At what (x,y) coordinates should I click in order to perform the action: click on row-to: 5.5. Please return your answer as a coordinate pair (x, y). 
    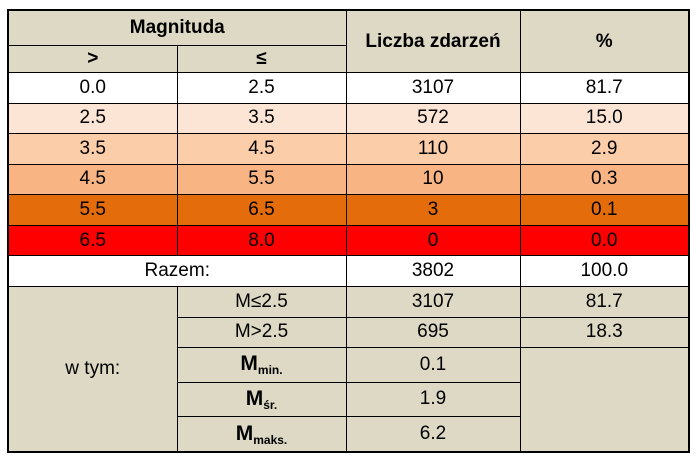
    Looking at the image, I should click on (261, 179).